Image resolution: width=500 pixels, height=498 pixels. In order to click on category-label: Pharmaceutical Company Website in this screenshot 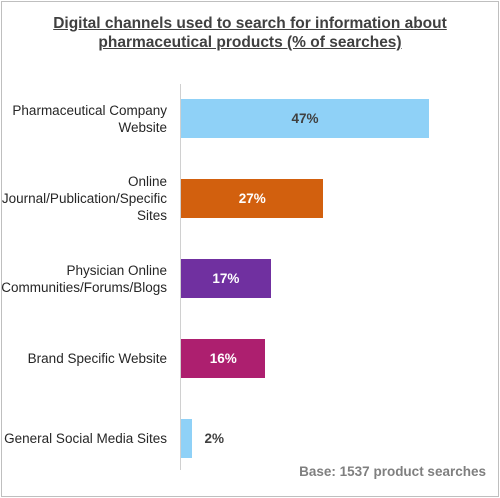, I will do `click(83, 119)`.